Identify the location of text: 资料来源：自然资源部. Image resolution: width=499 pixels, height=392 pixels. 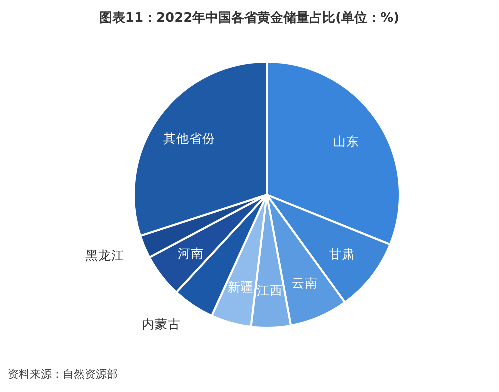
(63, 374).